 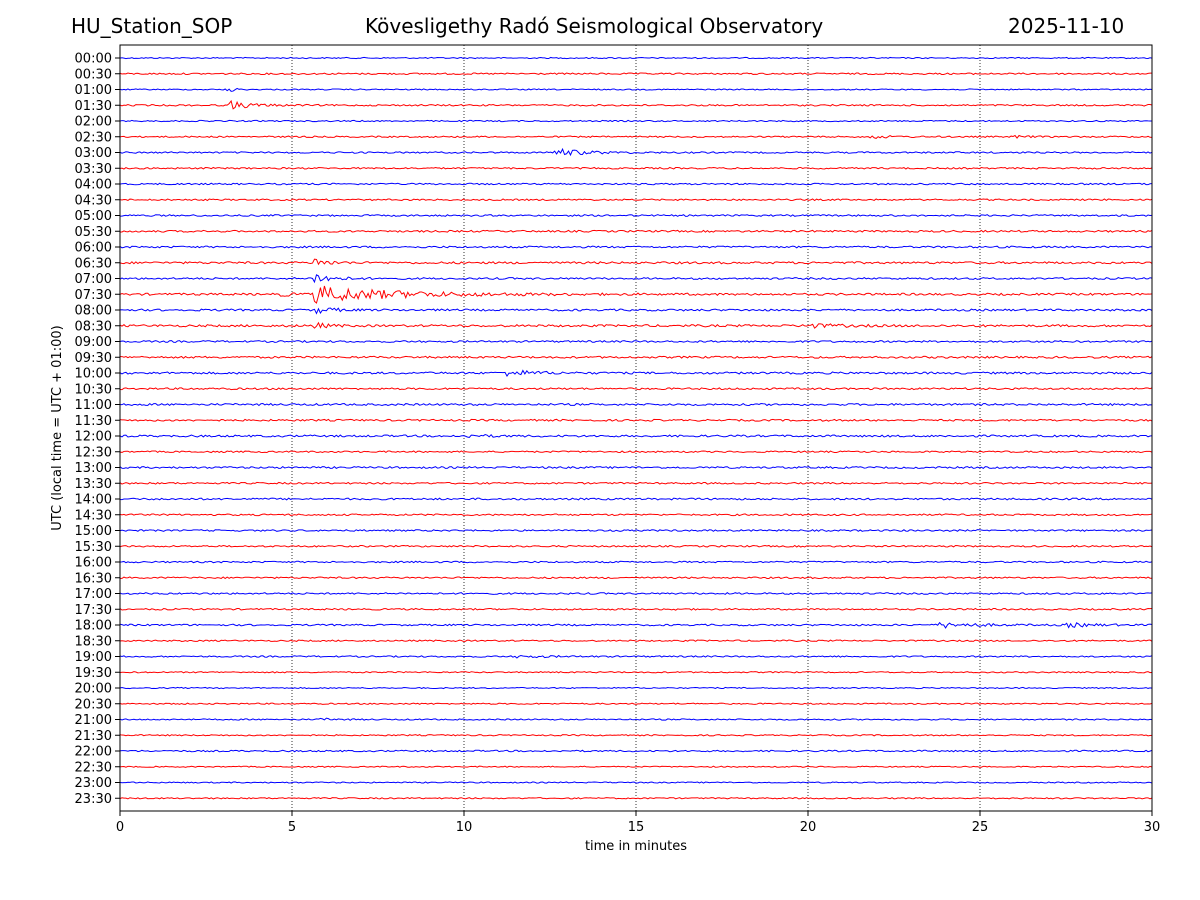 I want to click on x-tick-label: 15, so click(x=636, y=827).